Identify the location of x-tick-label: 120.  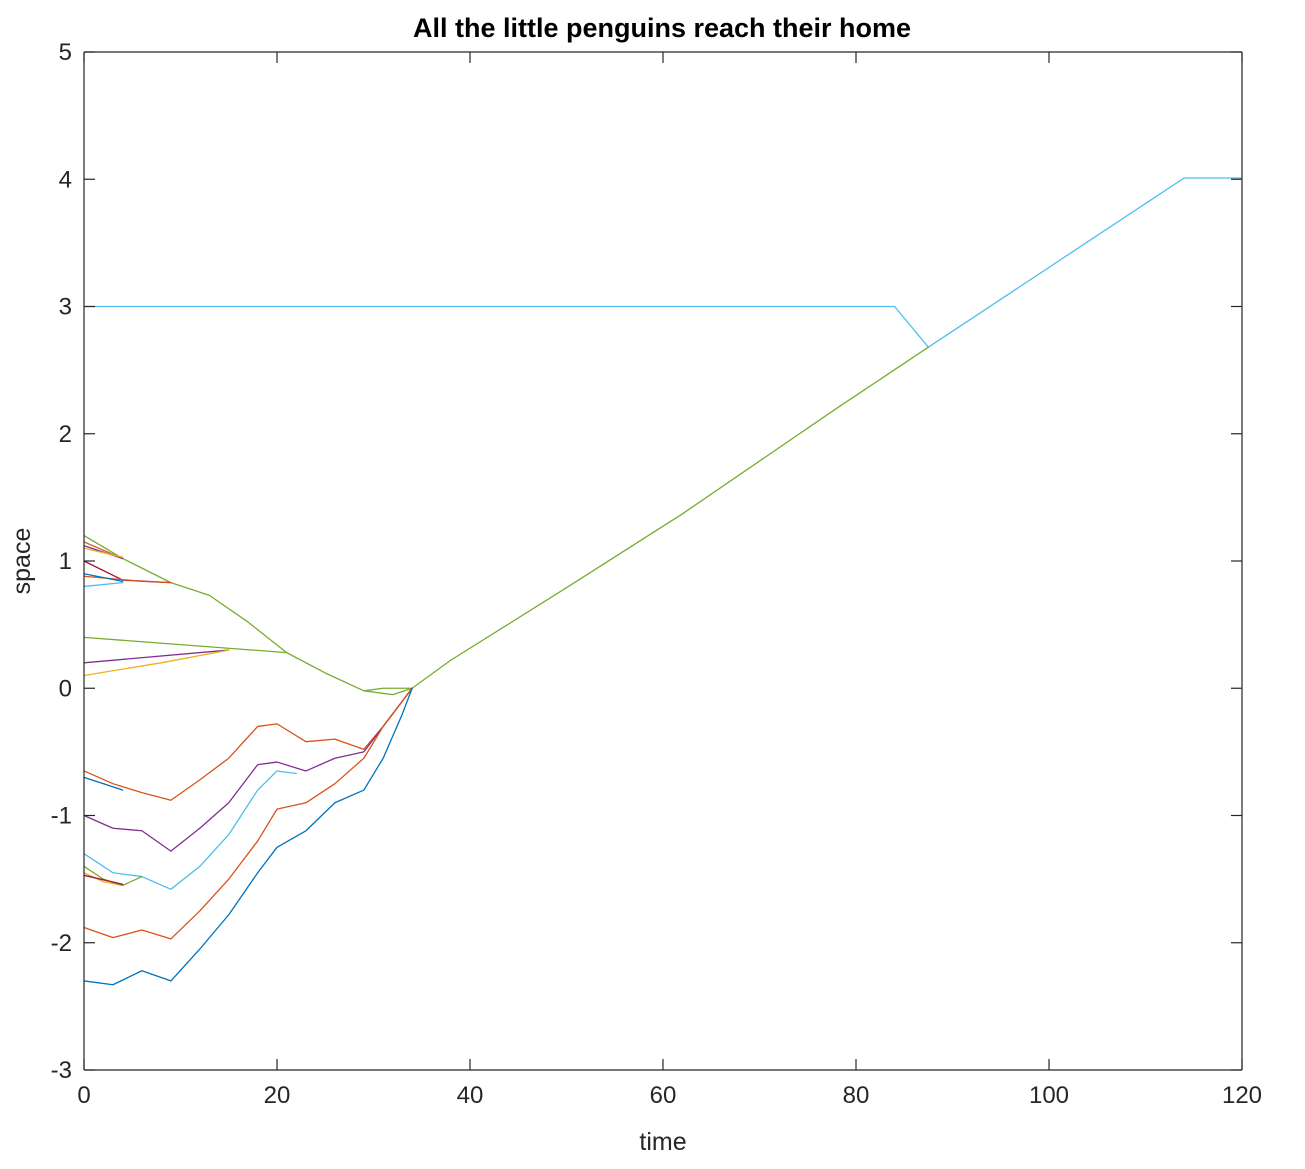
(1242, 1095).